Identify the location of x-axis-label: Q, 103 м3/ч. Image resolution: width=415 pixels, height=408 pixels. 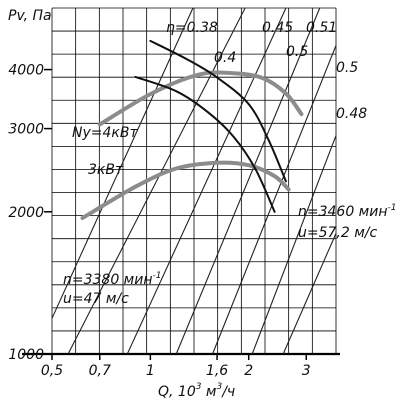
(196, 391).